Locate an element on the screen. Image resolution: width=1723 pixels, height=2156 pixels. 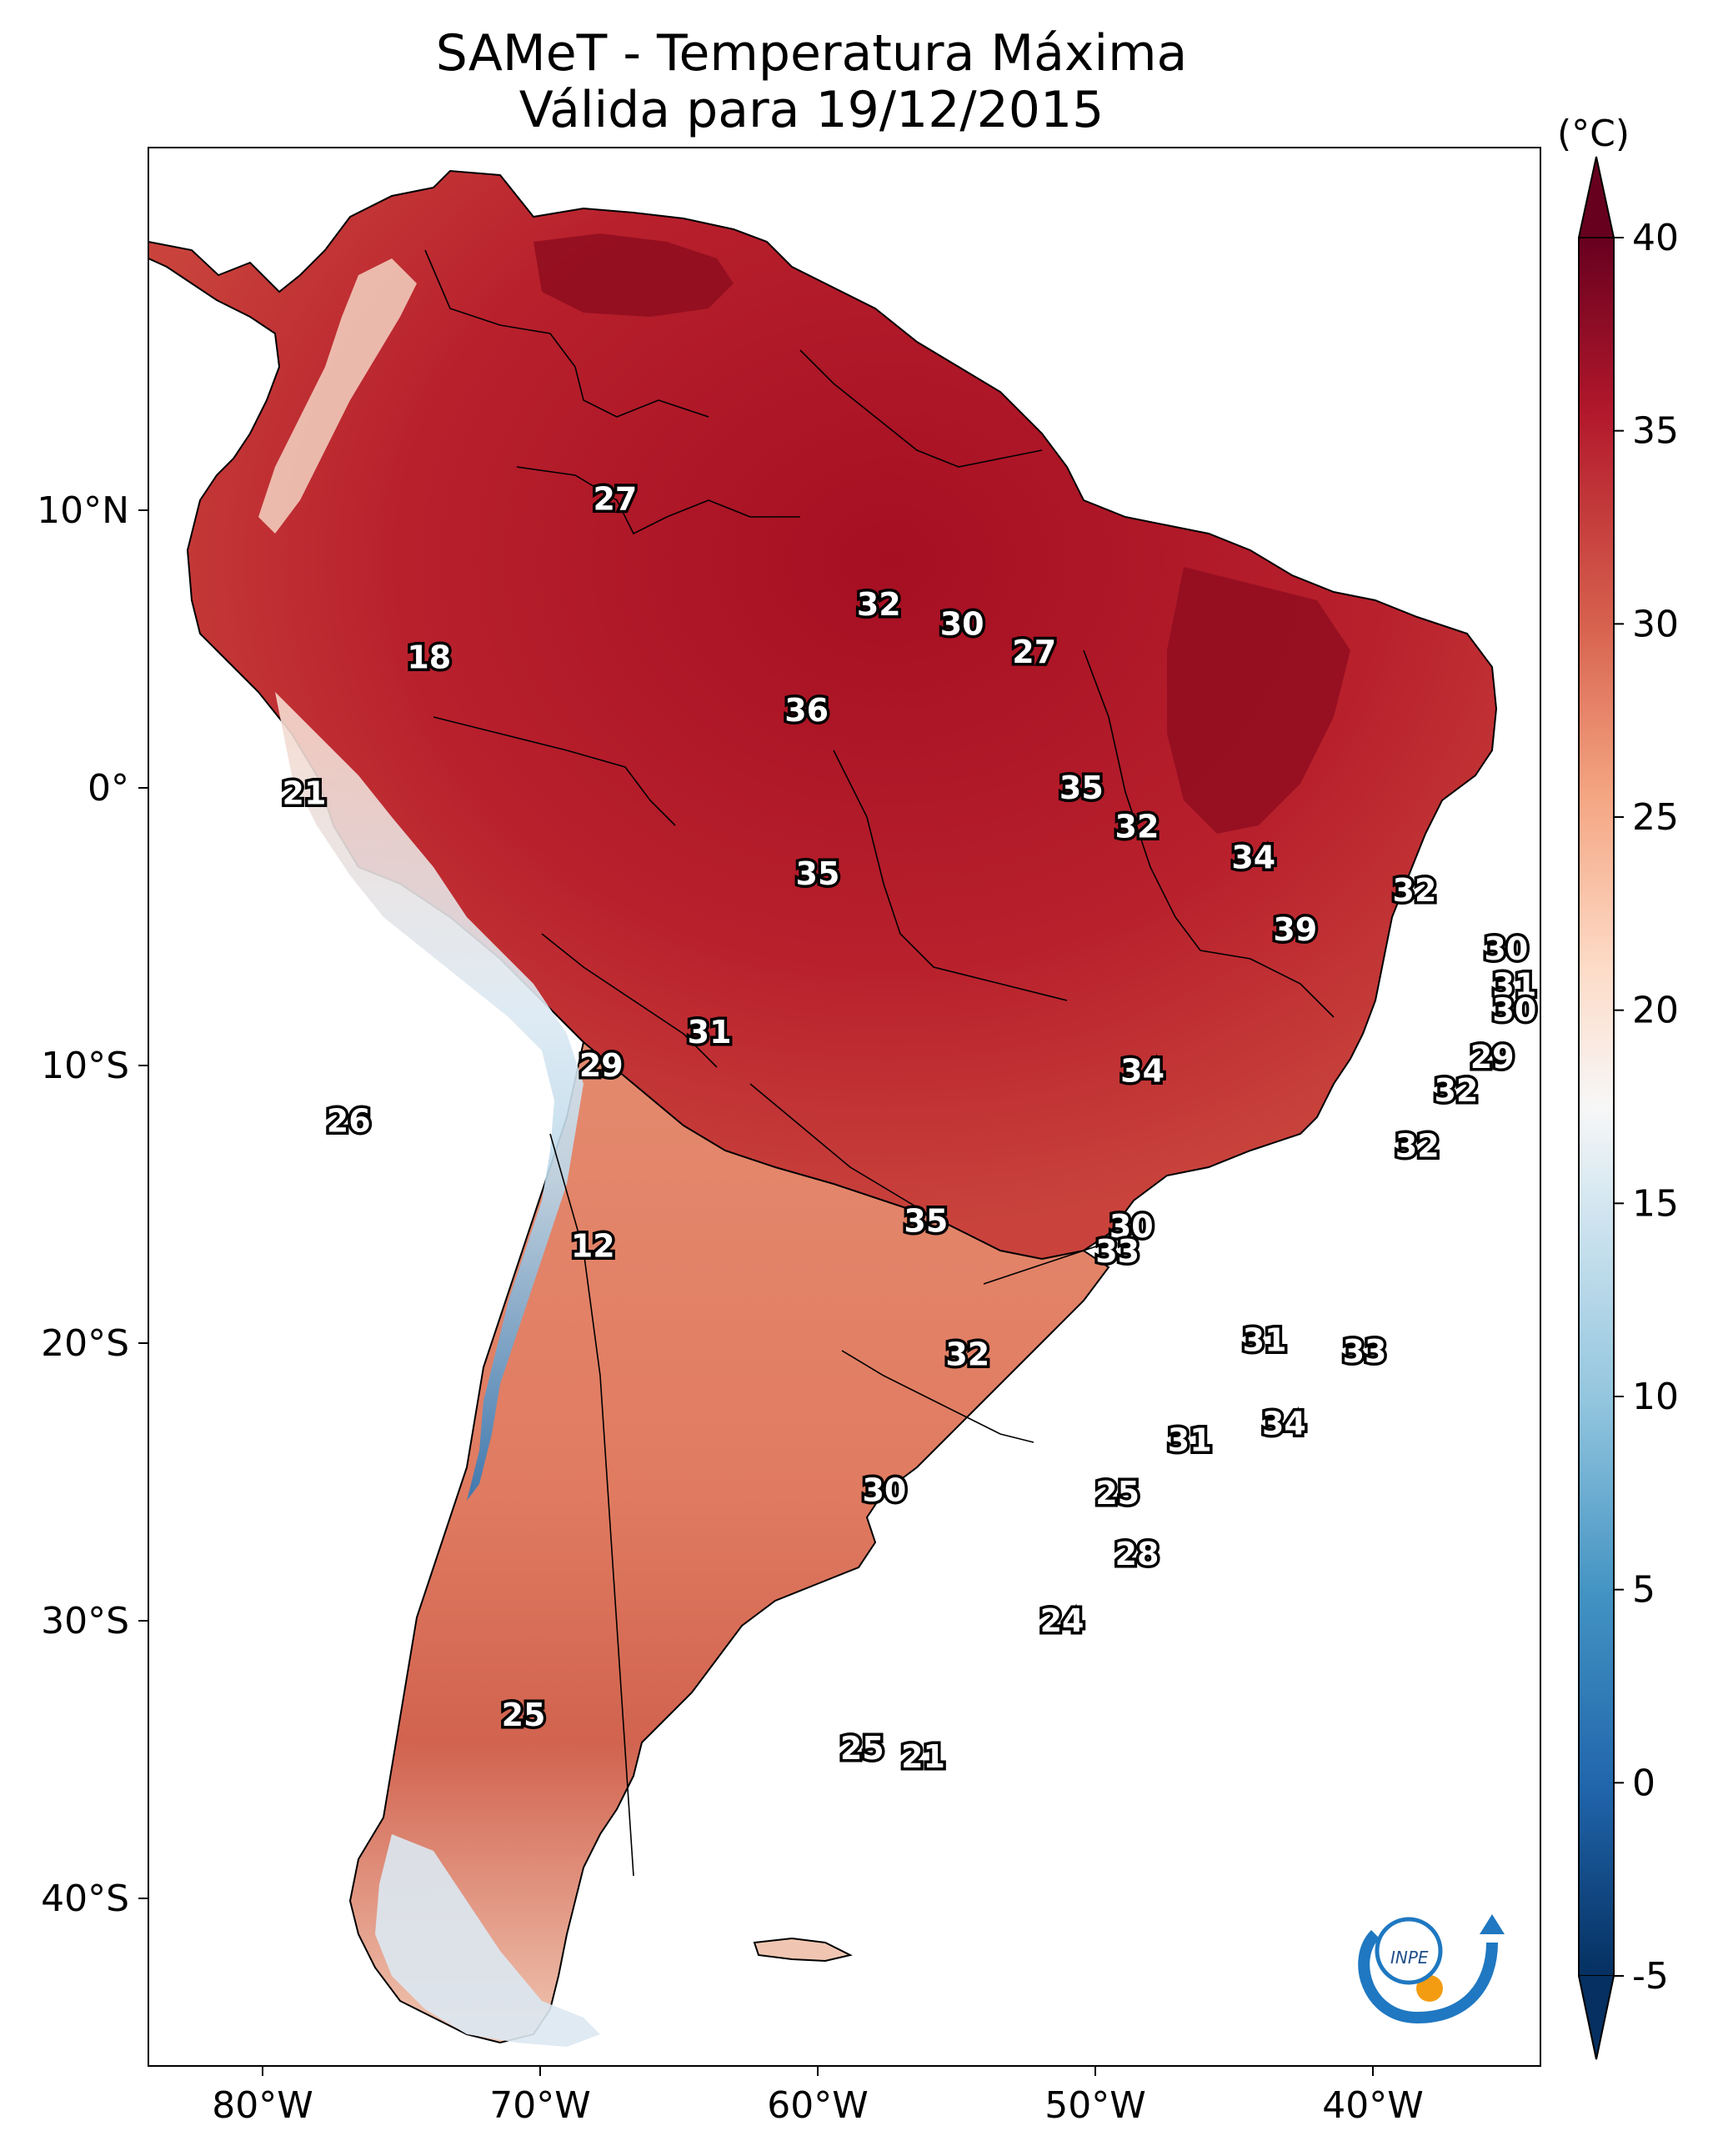
lon-tick-label: 50°W is located at coordinates (1095, 2105).